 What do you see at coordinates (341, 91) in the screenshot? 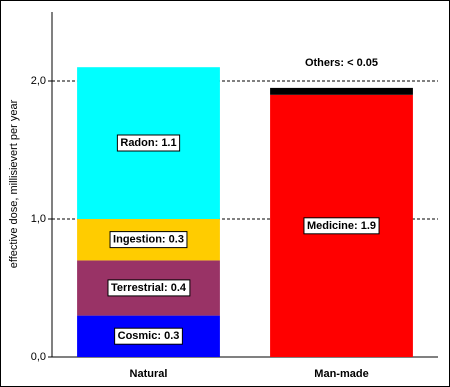
I see `bar-segment` at bounding box center [341, 91].